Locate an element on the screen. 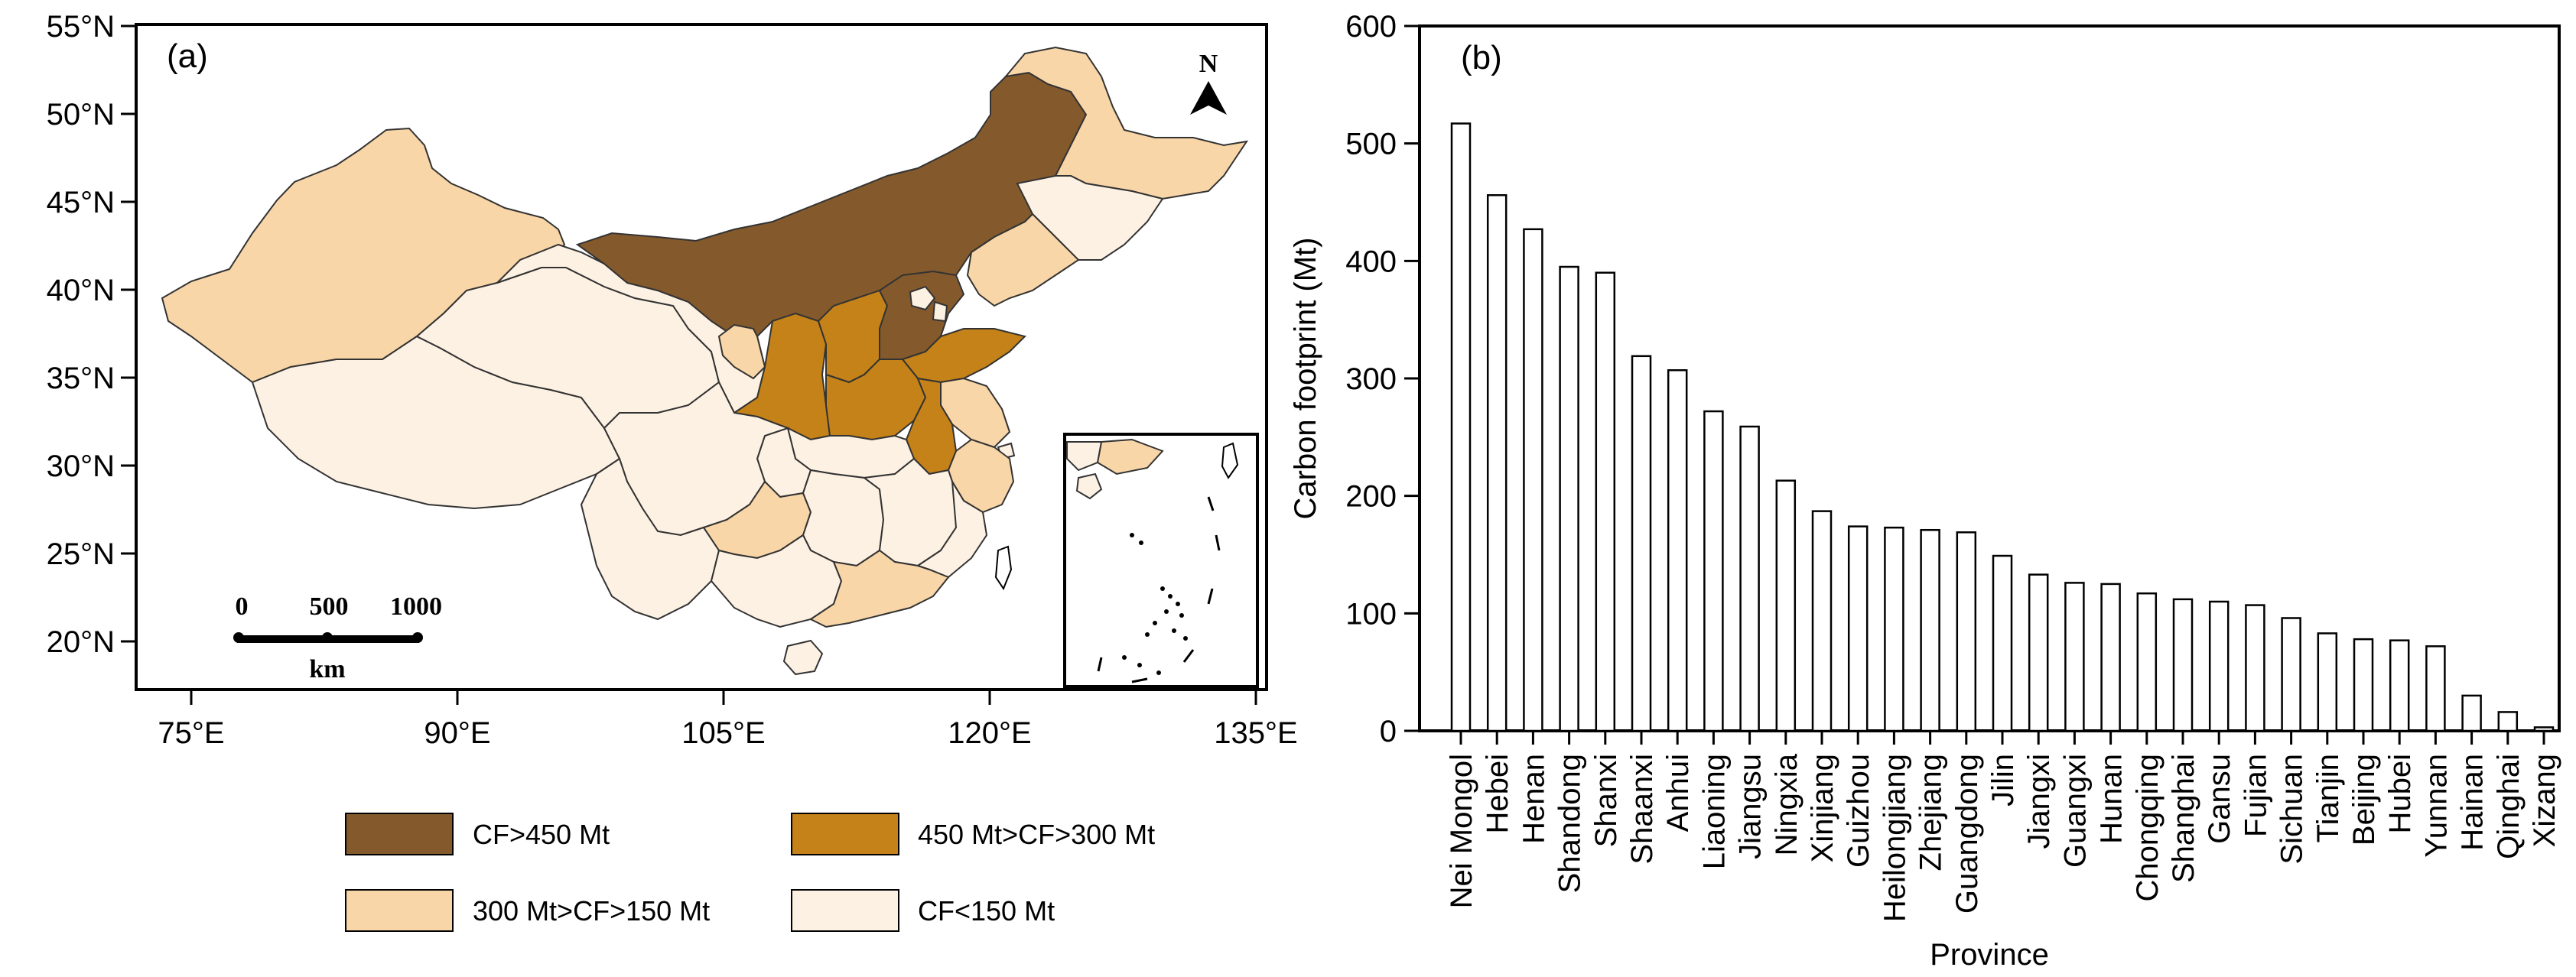 Image resolution: width=2576 pixels, height=977 pixels. inset-guangxi is located at coordinates (1084, 457).